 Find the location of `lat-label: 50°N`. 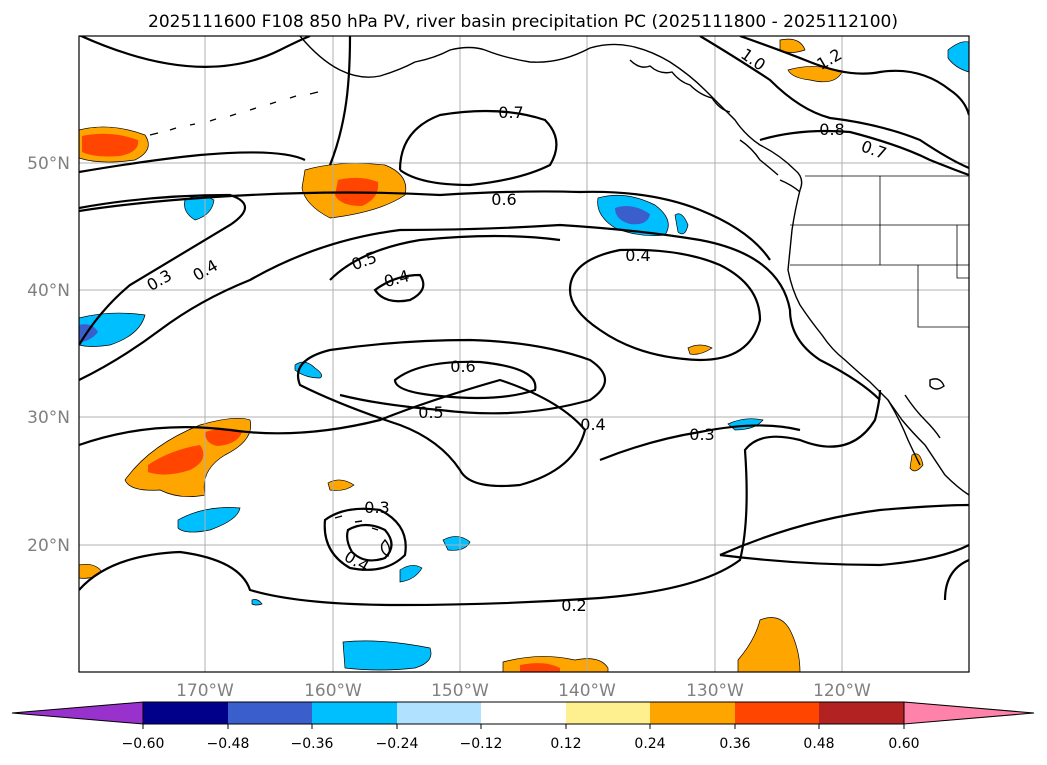

lat-label: 50°N is located at coordinates (48, 164).